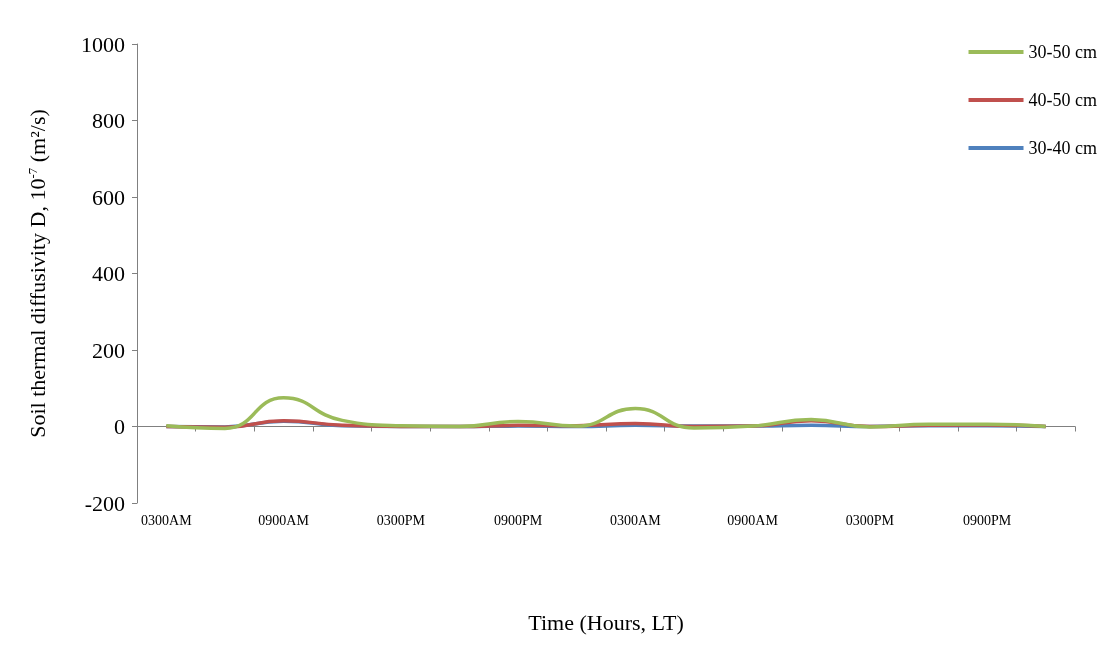  I want to click on x-axis-title: Time (Hours, LT), so click(606, 622).